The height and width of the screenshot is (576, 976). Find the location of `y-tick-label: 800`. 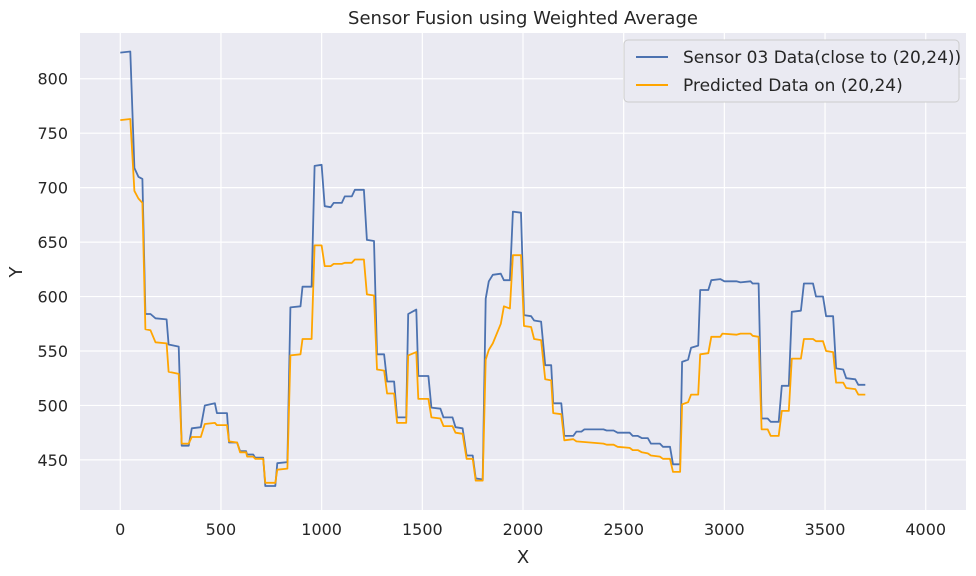

y-tick-label: 800 is located at coordinates (52, 79).